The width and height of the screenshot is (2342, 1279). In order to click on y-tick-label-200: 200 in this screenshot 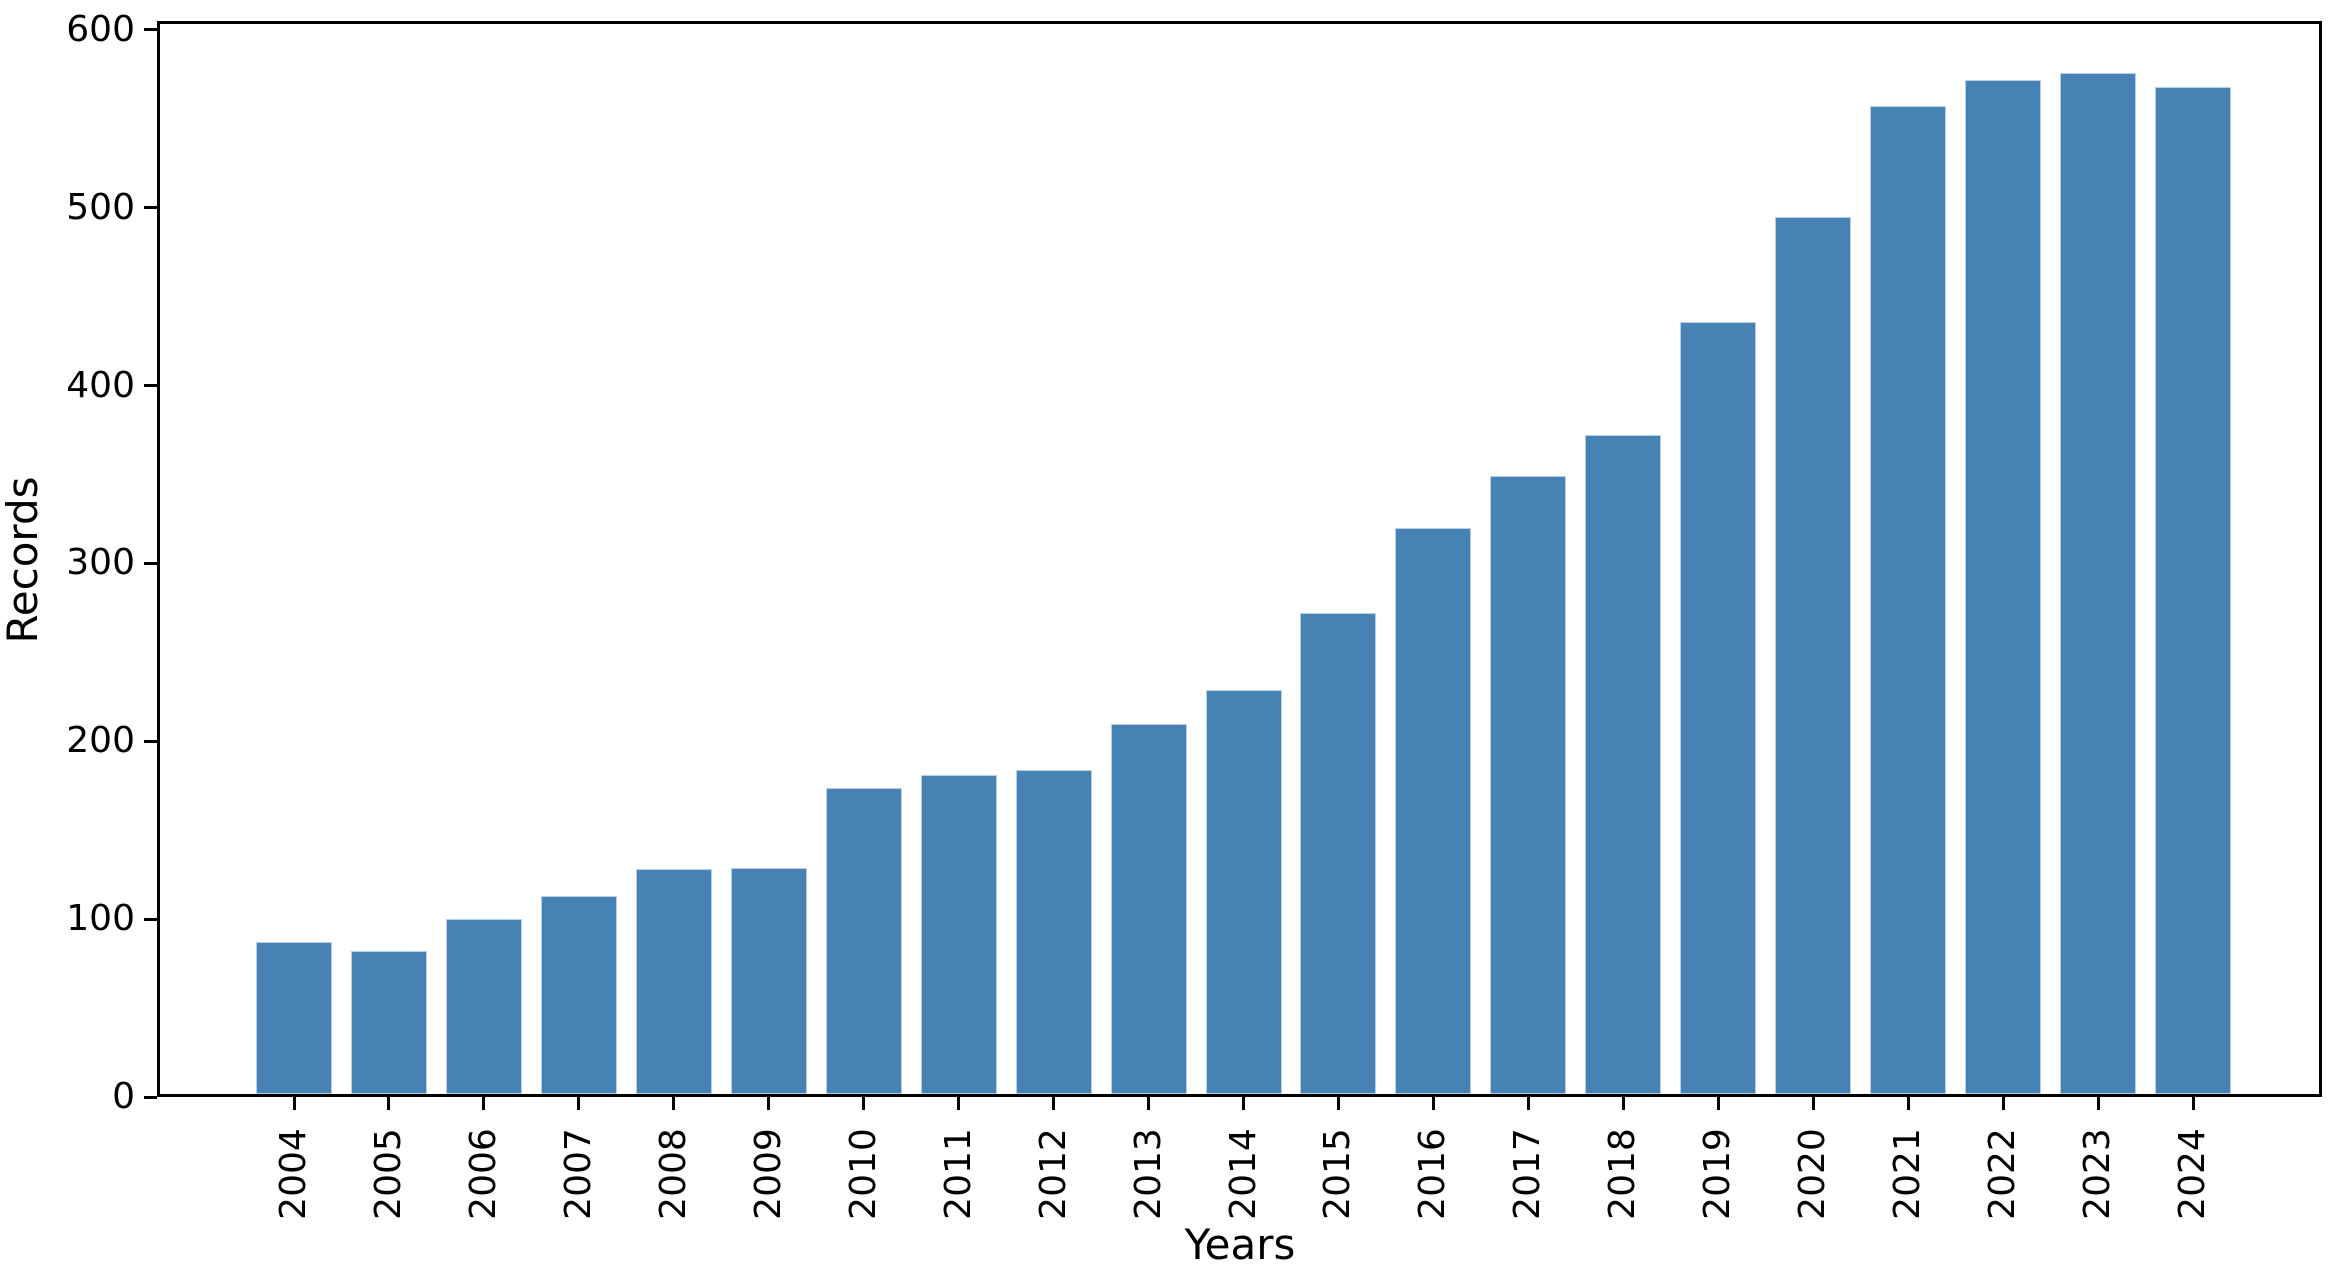, I will do `click(100, 741)`.